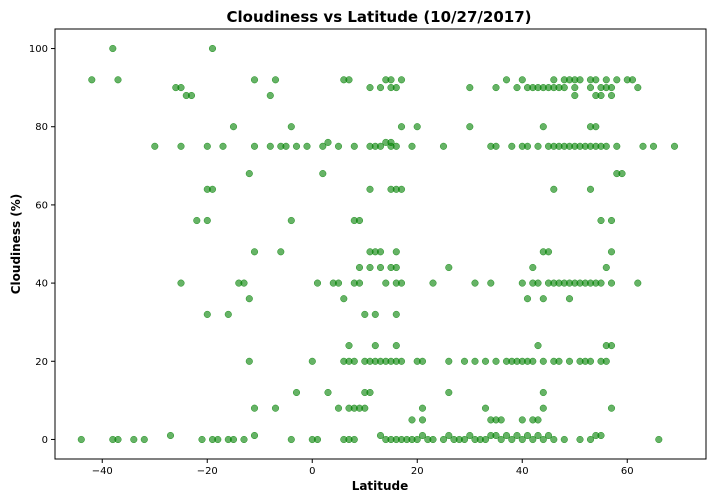 This screenshot has width=720, height=504. What do you see at coordinates (41, 284) in the screenshot?
I see `y-tick-label: 40` at bounding box center [41, 284].